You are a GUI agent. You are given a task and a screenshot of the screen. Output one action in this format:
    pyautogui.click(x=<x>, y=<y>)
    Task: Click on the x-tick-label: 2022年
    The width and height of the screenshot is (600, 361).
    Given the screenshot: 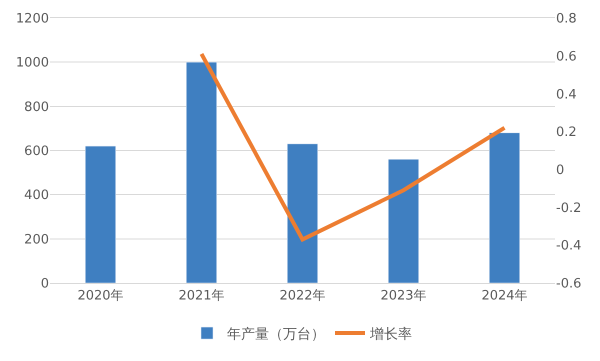 What is the action you would take?
    pyautogui.click(x=302, y=296)
    